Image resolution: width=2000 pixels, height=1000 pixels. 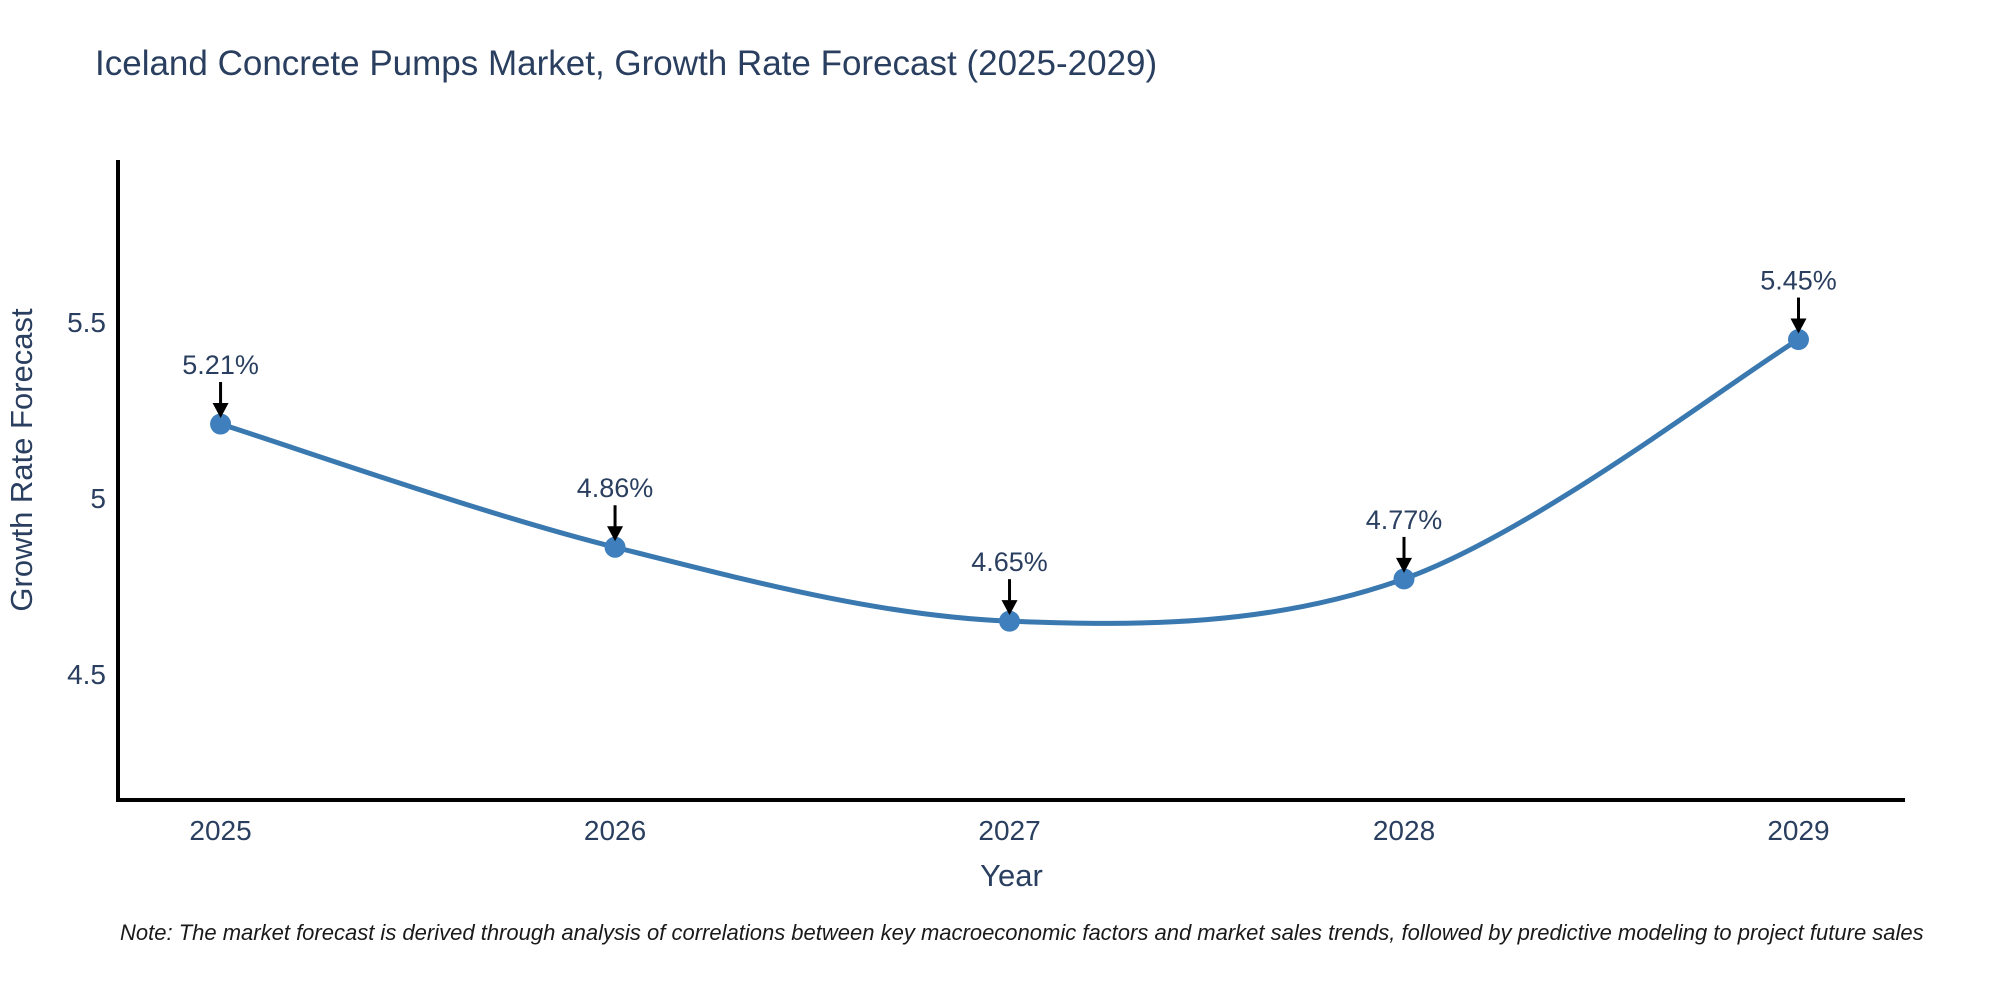 I want to click on y-axis-title: Growth Rate Forecast, so click(x=21, y=460).